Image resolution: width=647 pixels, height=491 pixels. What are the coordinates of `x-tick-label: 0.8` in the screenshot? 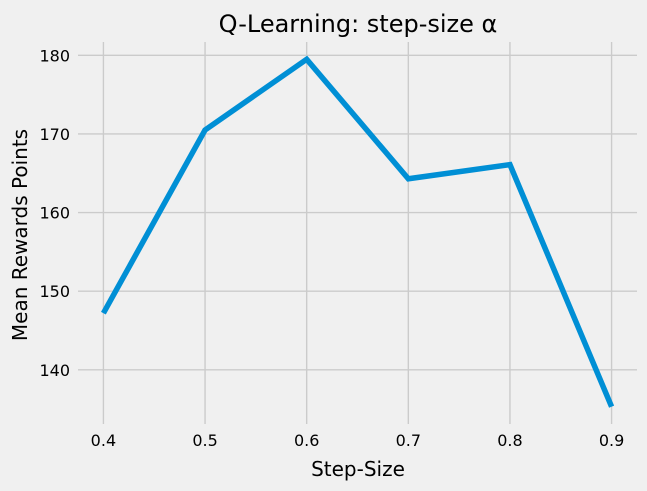 It's located at (509, 440).